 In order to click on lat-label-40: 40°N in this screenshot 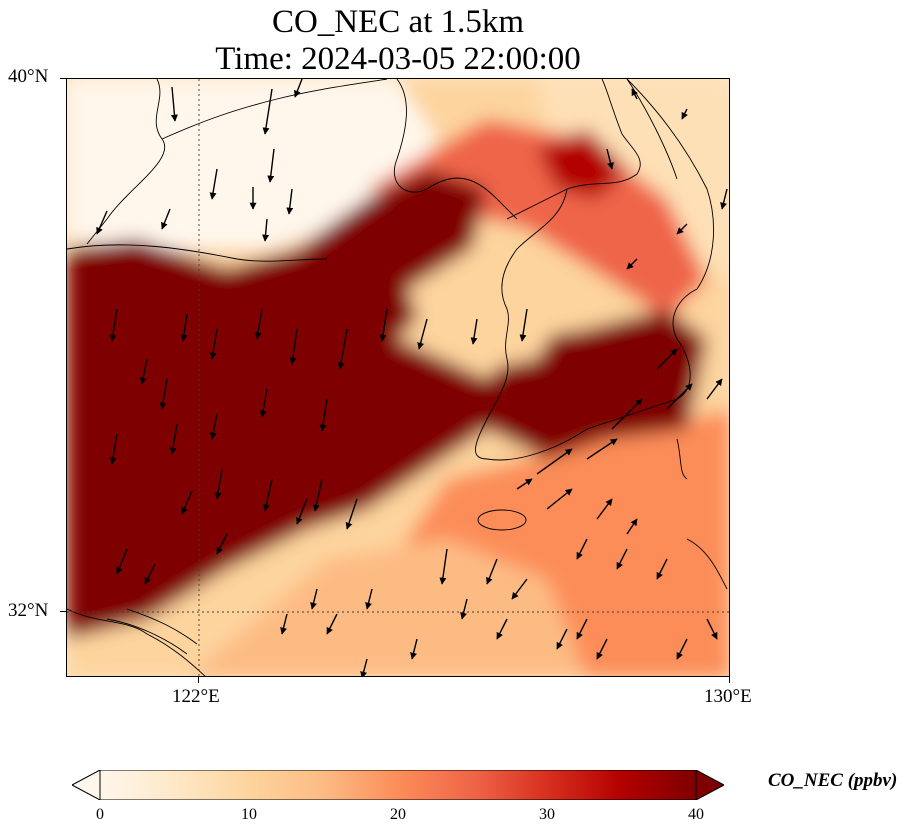, I will do `click(28, 76)`.